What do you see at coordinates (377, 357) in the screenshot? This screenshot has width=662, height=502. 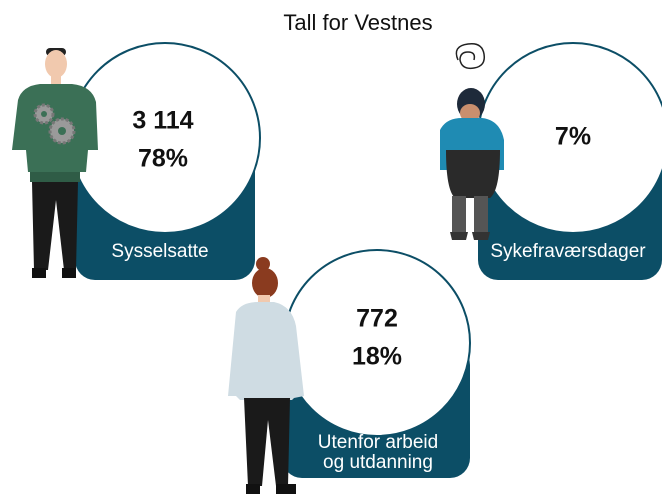 I see `card-value: 18%` at bounding box center [377, 357].